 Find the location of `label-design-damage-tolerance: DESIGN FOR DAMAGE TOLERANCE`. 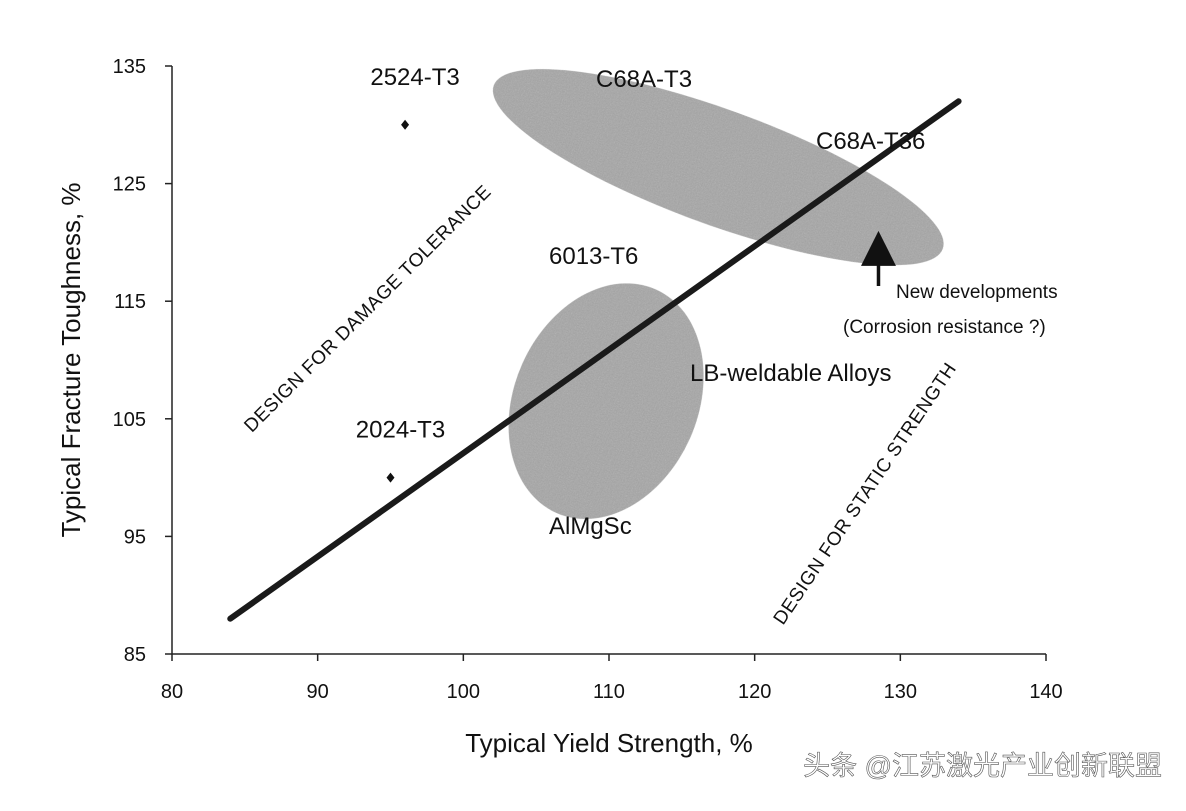

label-design-damage-tolerance: DESIGN FOR DAMAGE TOLERANCE is located at coordinates (367, 308).